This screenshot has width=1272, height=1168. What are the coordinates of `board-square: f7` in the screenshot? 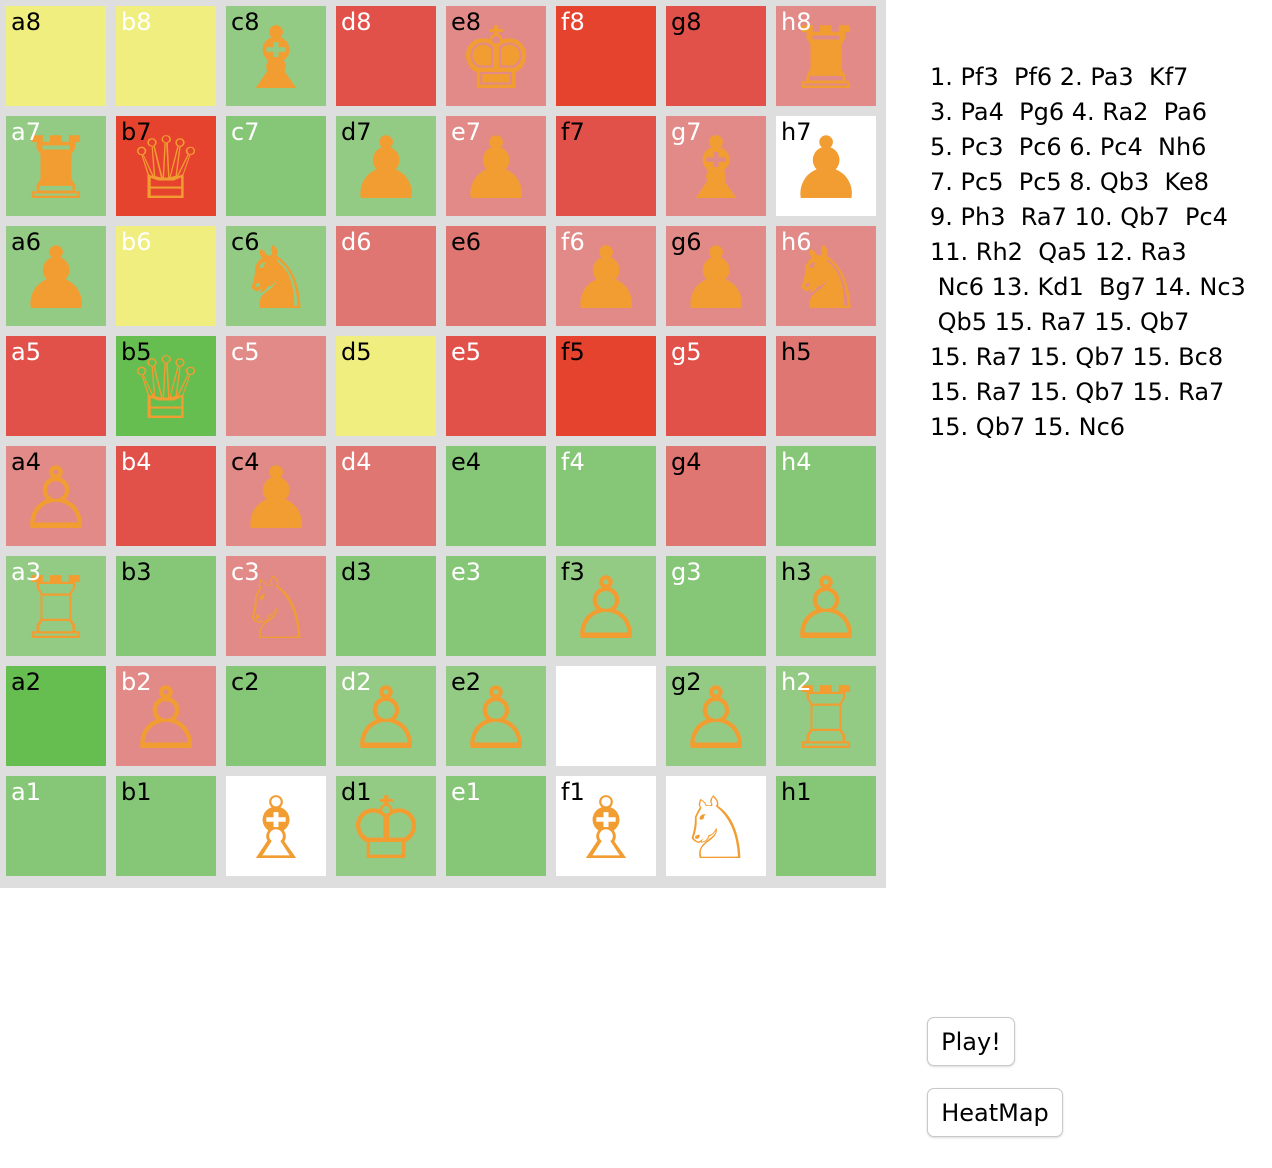 It's located at (606, 166).